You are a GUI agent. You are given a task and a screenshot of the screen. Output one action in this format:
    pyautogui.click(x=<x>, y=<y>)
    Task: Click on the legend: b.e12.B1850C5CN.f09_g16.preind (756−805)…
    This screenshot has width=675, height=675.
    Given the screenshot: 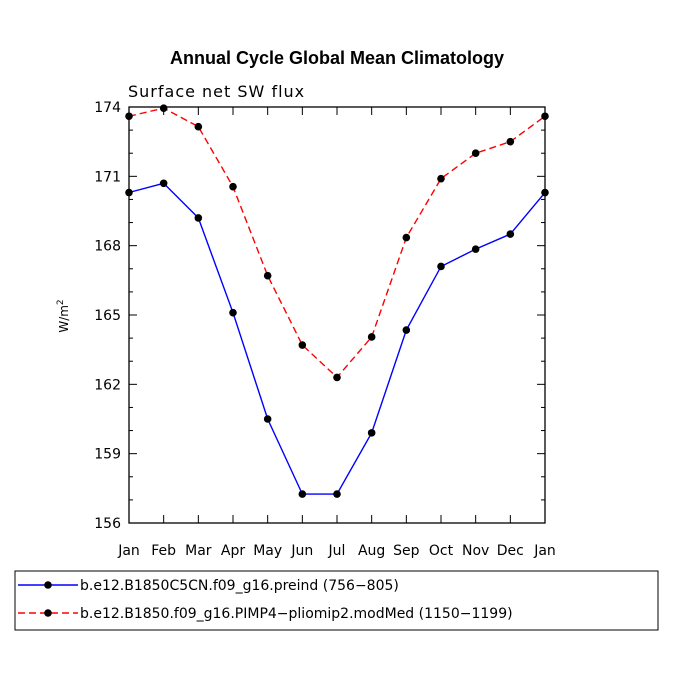 What is the action you would take?
    pyautogui.click(x=336, y=600)
    